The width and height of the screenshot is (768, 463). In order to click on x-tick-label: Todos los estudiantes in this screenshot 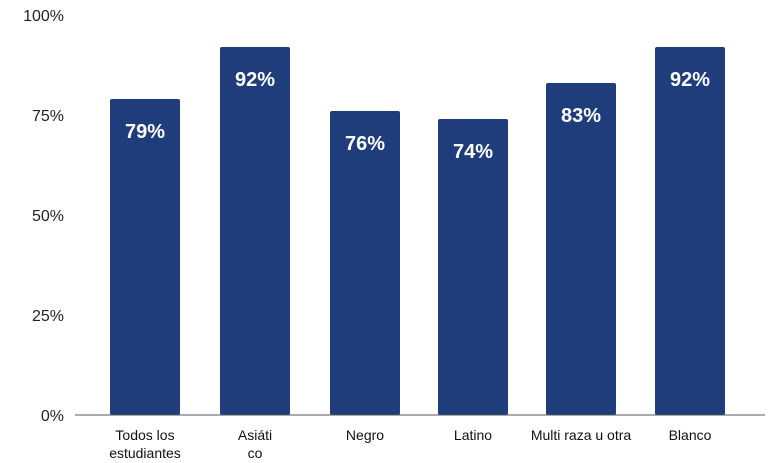, I will do `click(145, 444)`.